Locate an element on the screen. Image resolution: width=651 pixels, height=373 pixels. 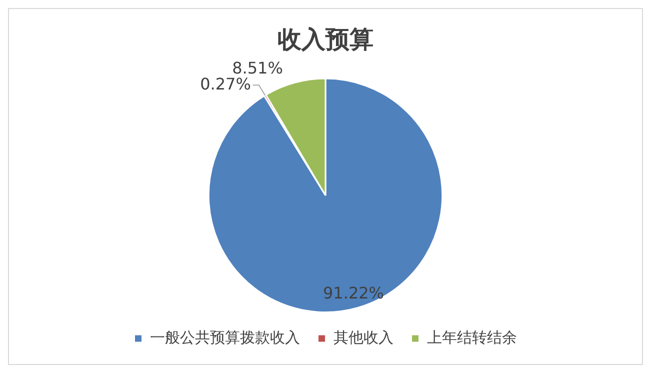
legend-label: 一般公共预算拨款收入 is located at coordinates (225, 337).